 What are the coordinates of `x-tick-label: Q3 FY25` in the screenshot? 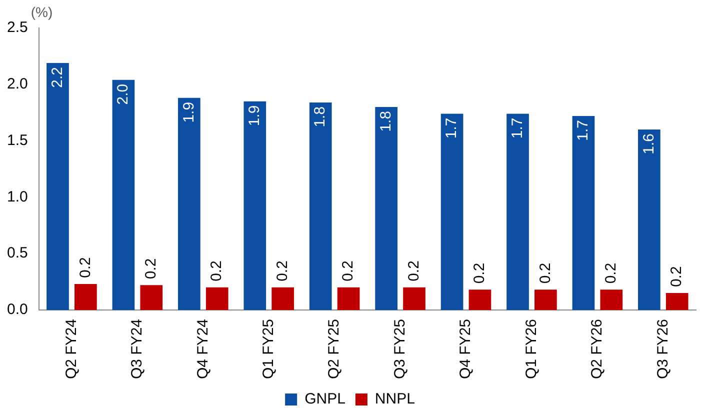 It's located at (399, 348).